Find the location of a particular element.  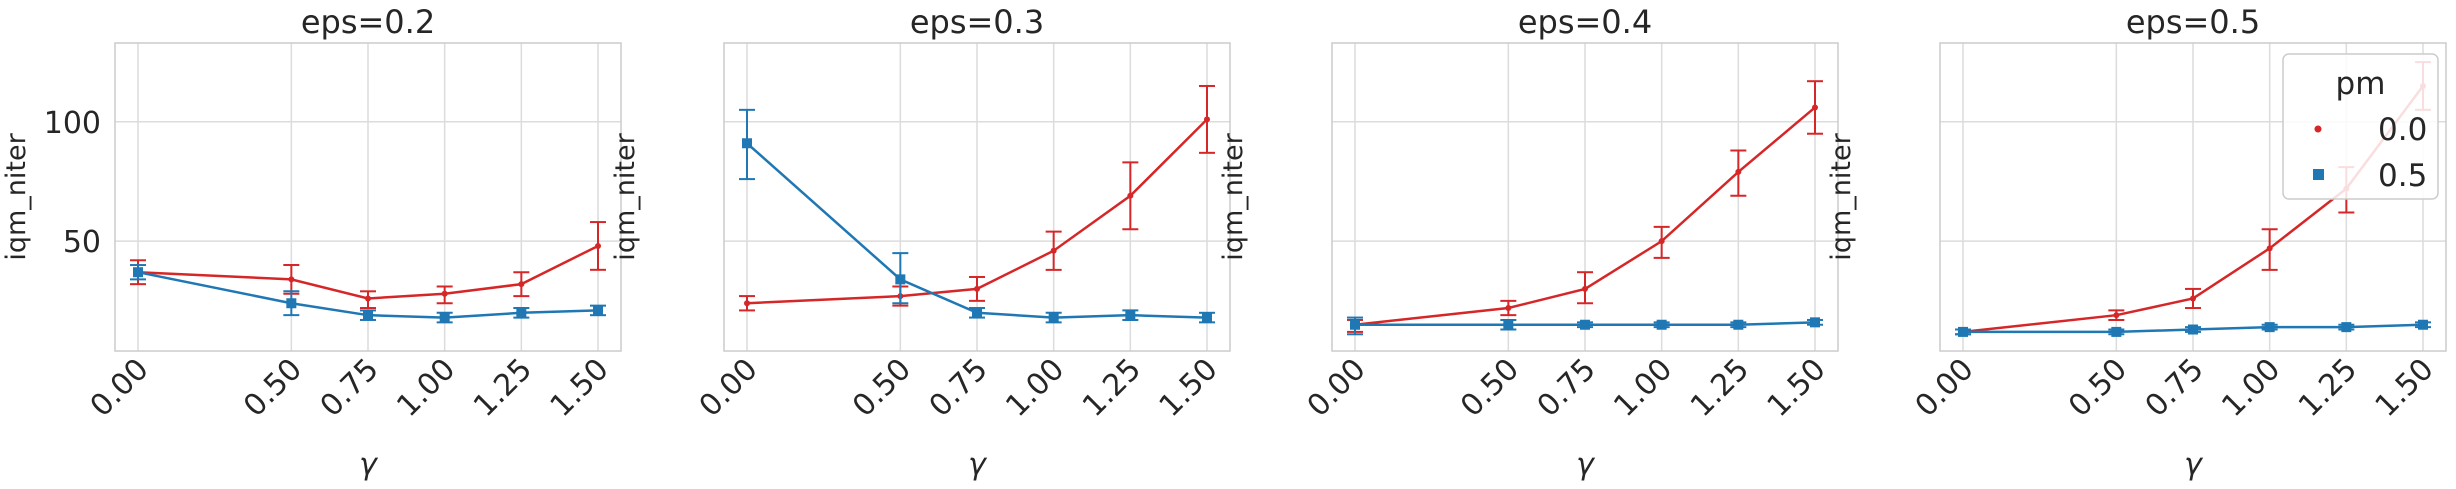

y-tick-label: 50 is located at coordinates (82, 242).